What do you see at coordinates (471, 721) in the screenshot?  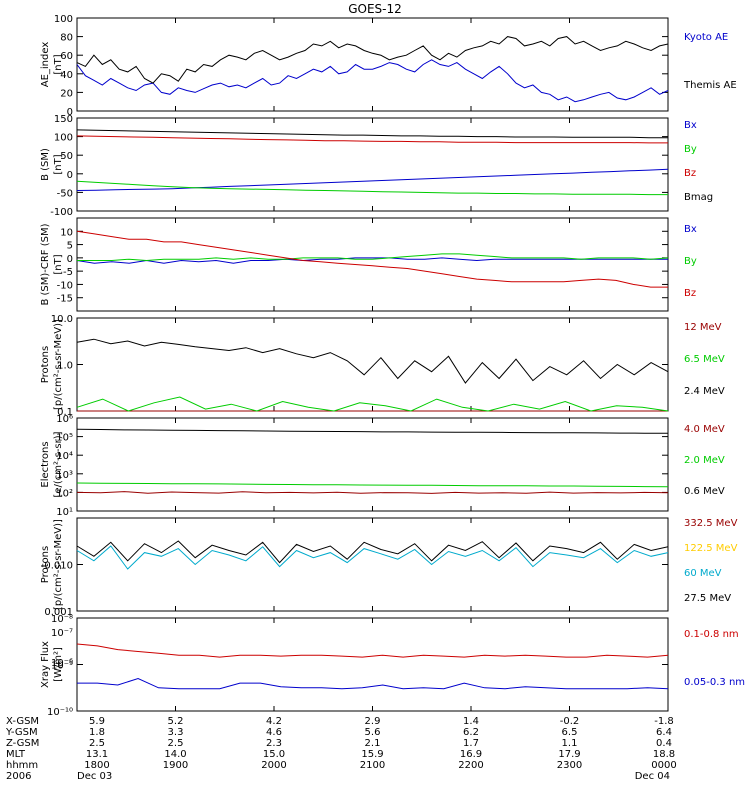 I see `bottom-value: 1.4` at bounding box center [471, 721].